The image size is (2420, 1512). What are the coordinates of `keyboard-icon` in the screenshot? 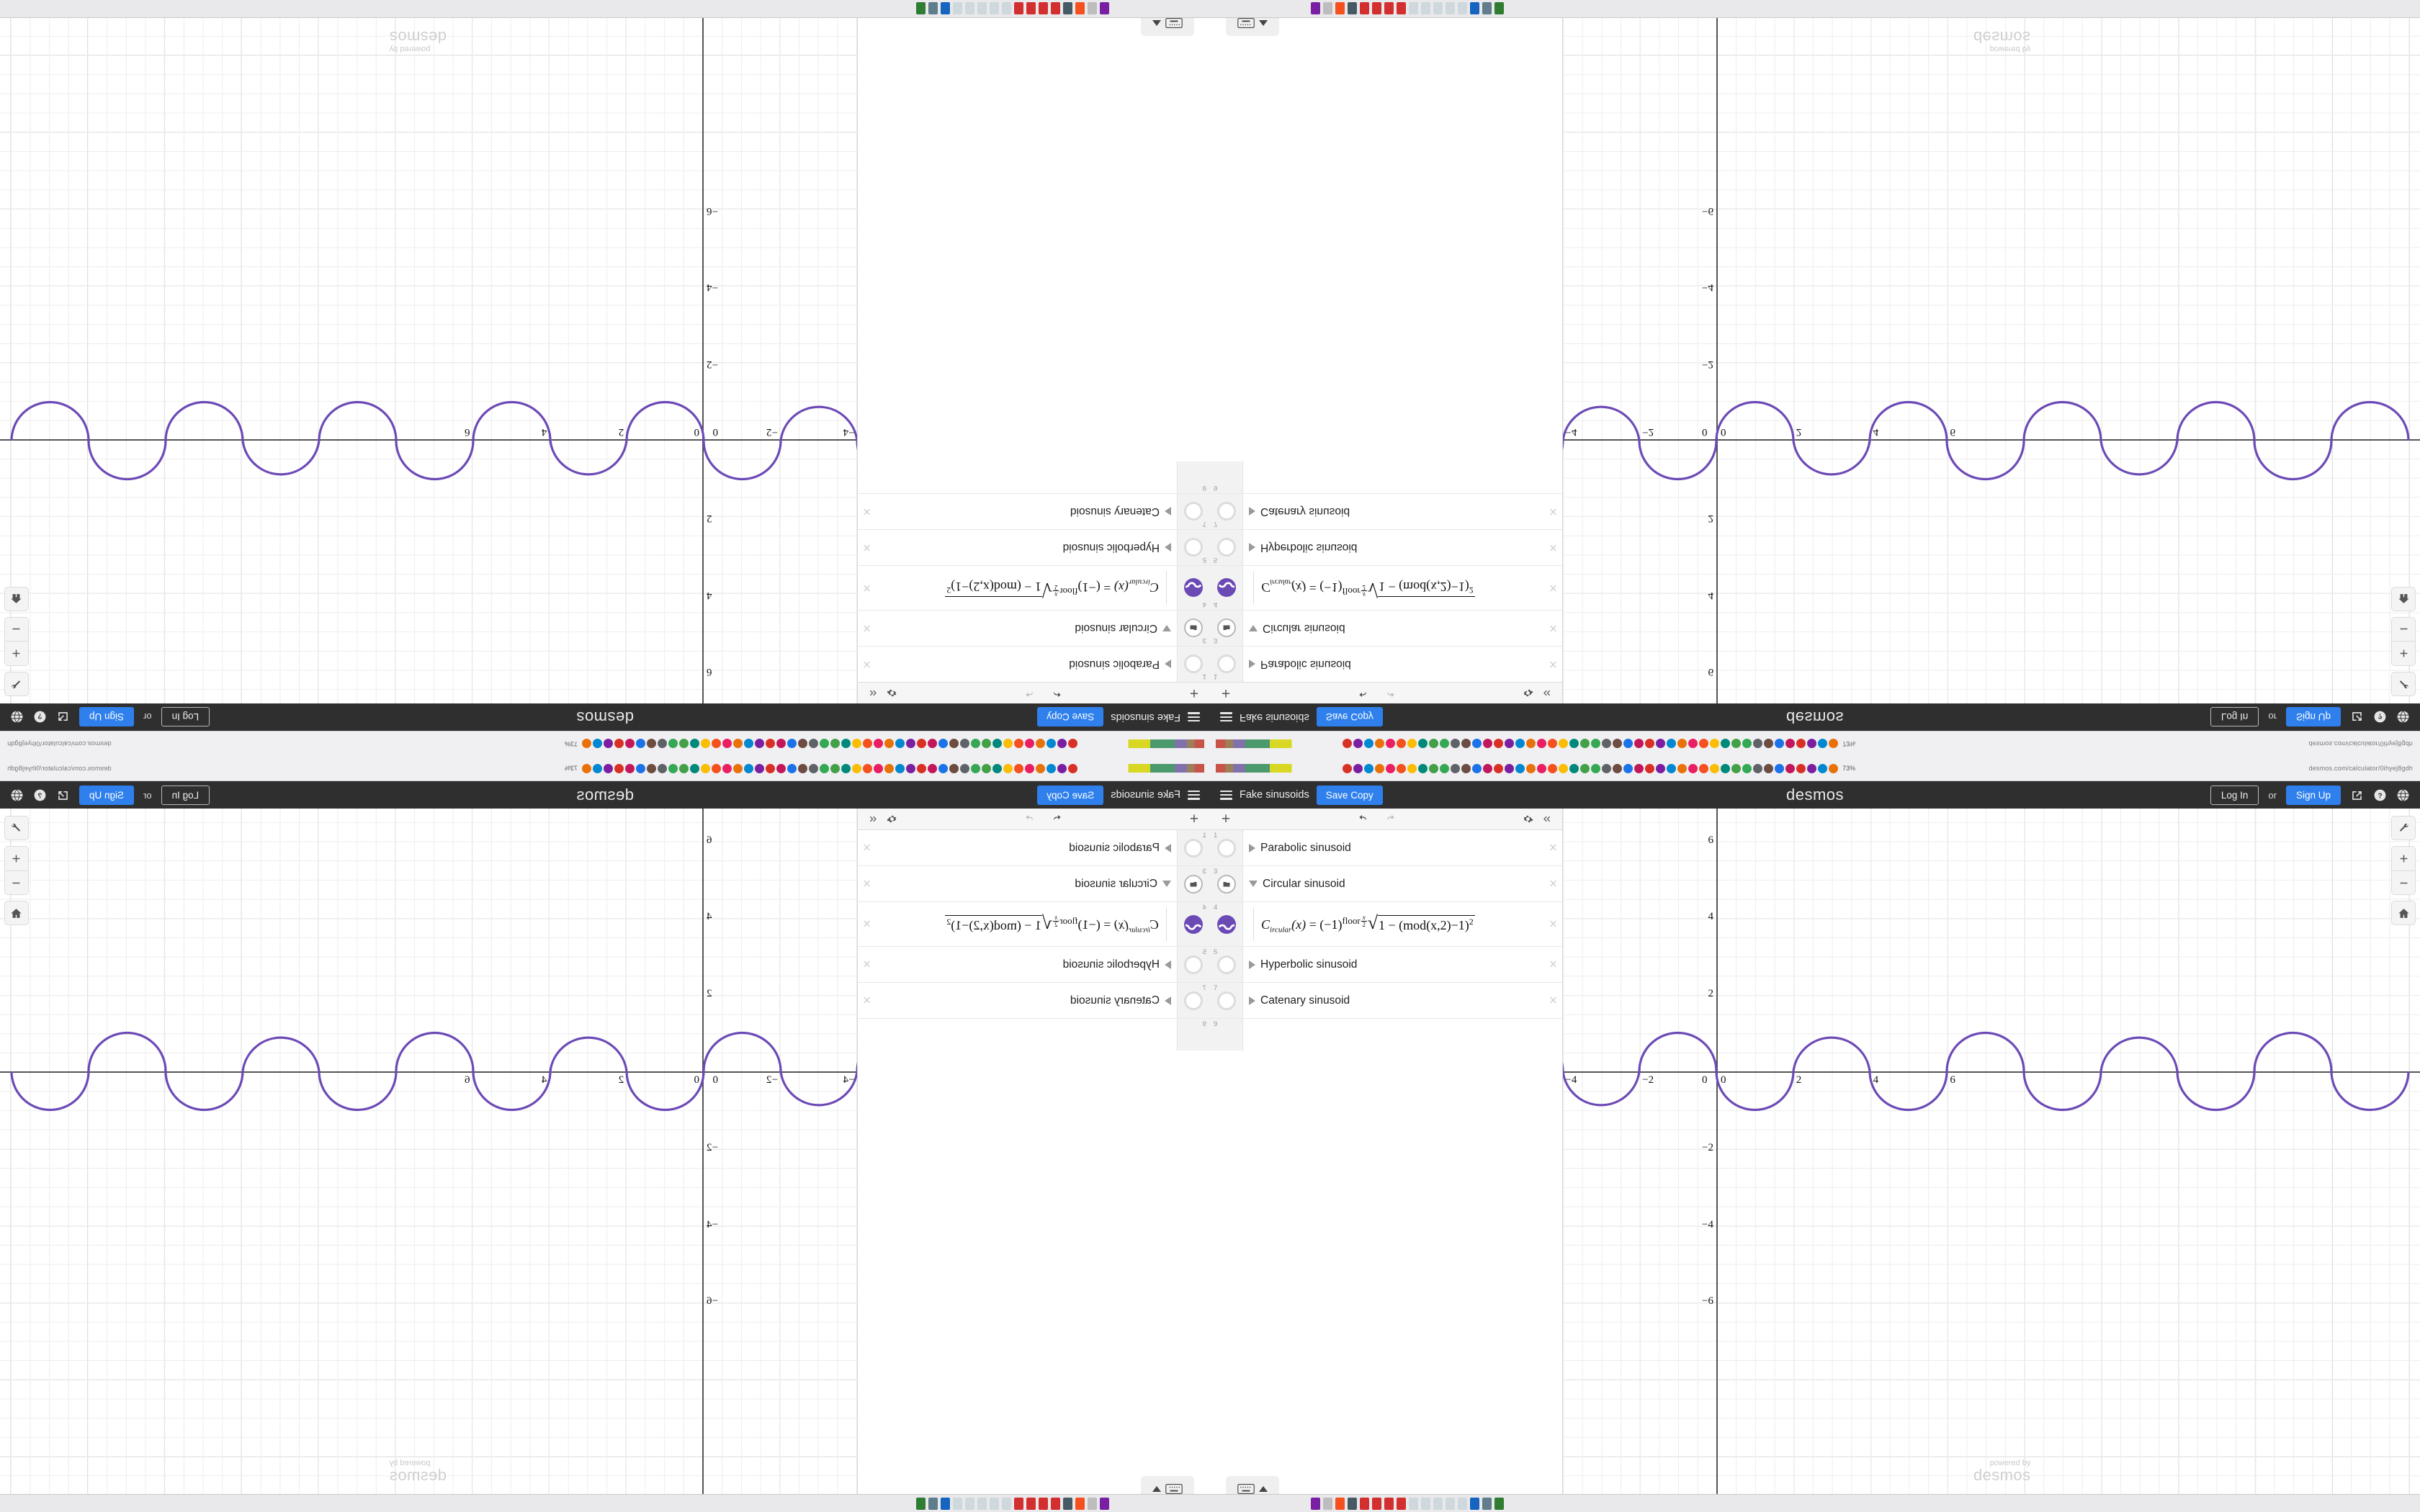 It's located at (1167, 23).